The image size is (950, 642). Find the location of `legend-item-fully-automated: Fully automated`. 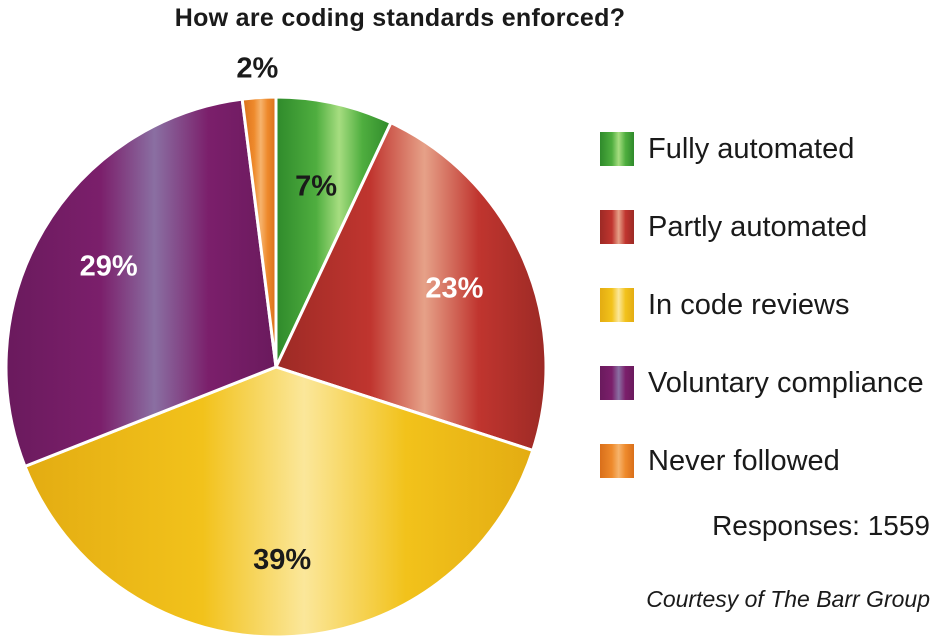

legend-item-fully-automated: Fully automated is located at coordinates (762, 149).